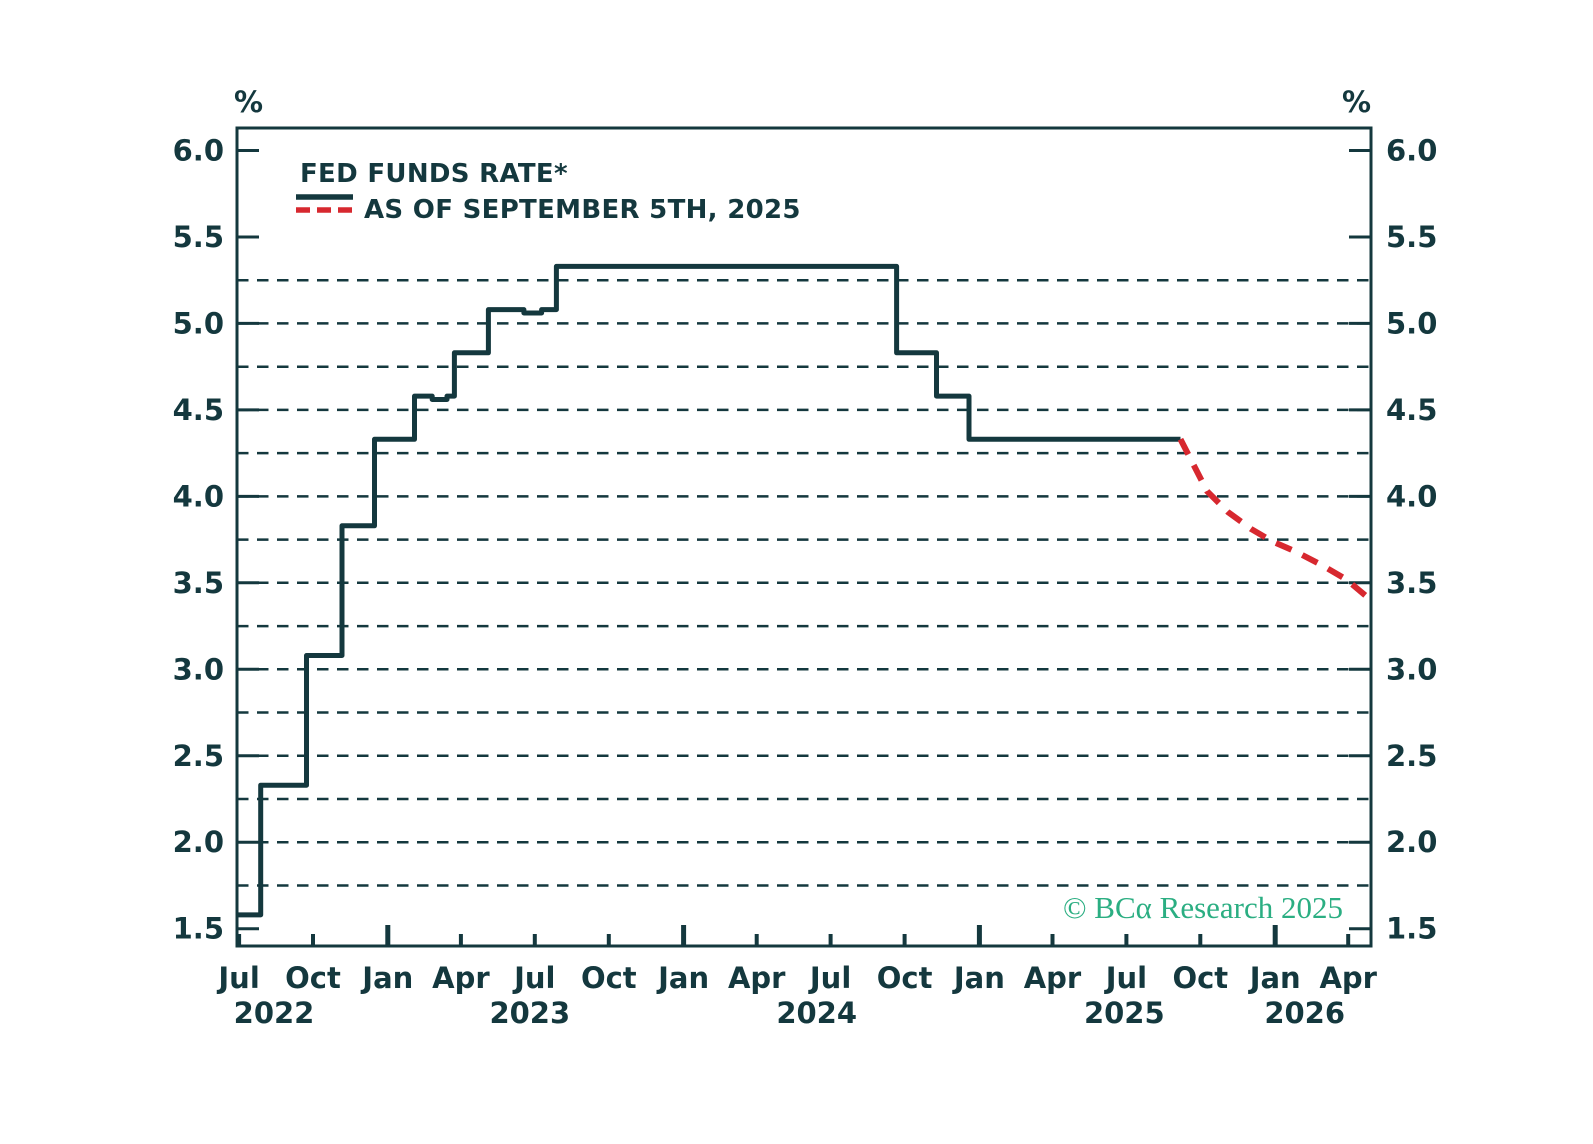 This screenshot has height=1144, width=1593. Describe the element at coordinates (198, 410) in the screenshot. I see `y-axis-label-left: 4.5` at that location.